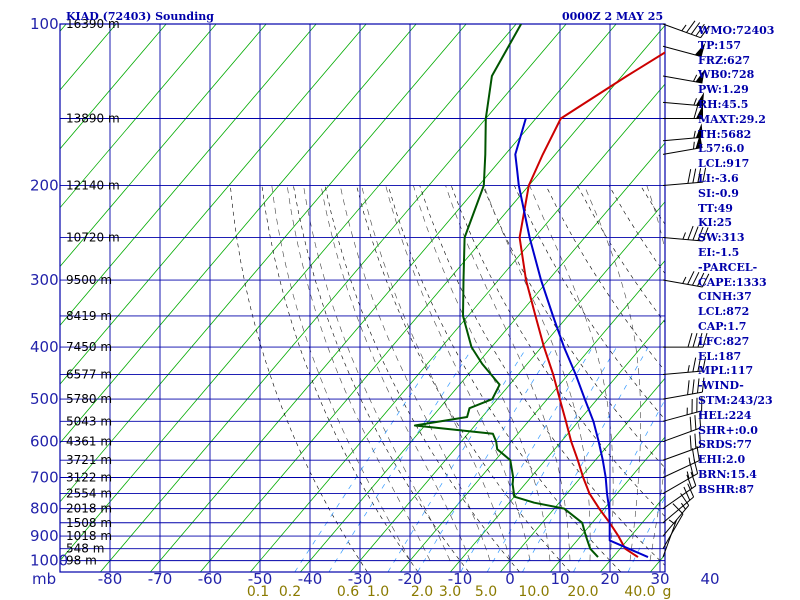 Image resolution: width=800 pixels, height=600 pixels. I want to click on height-label: 1508 m, so click(89, 523).